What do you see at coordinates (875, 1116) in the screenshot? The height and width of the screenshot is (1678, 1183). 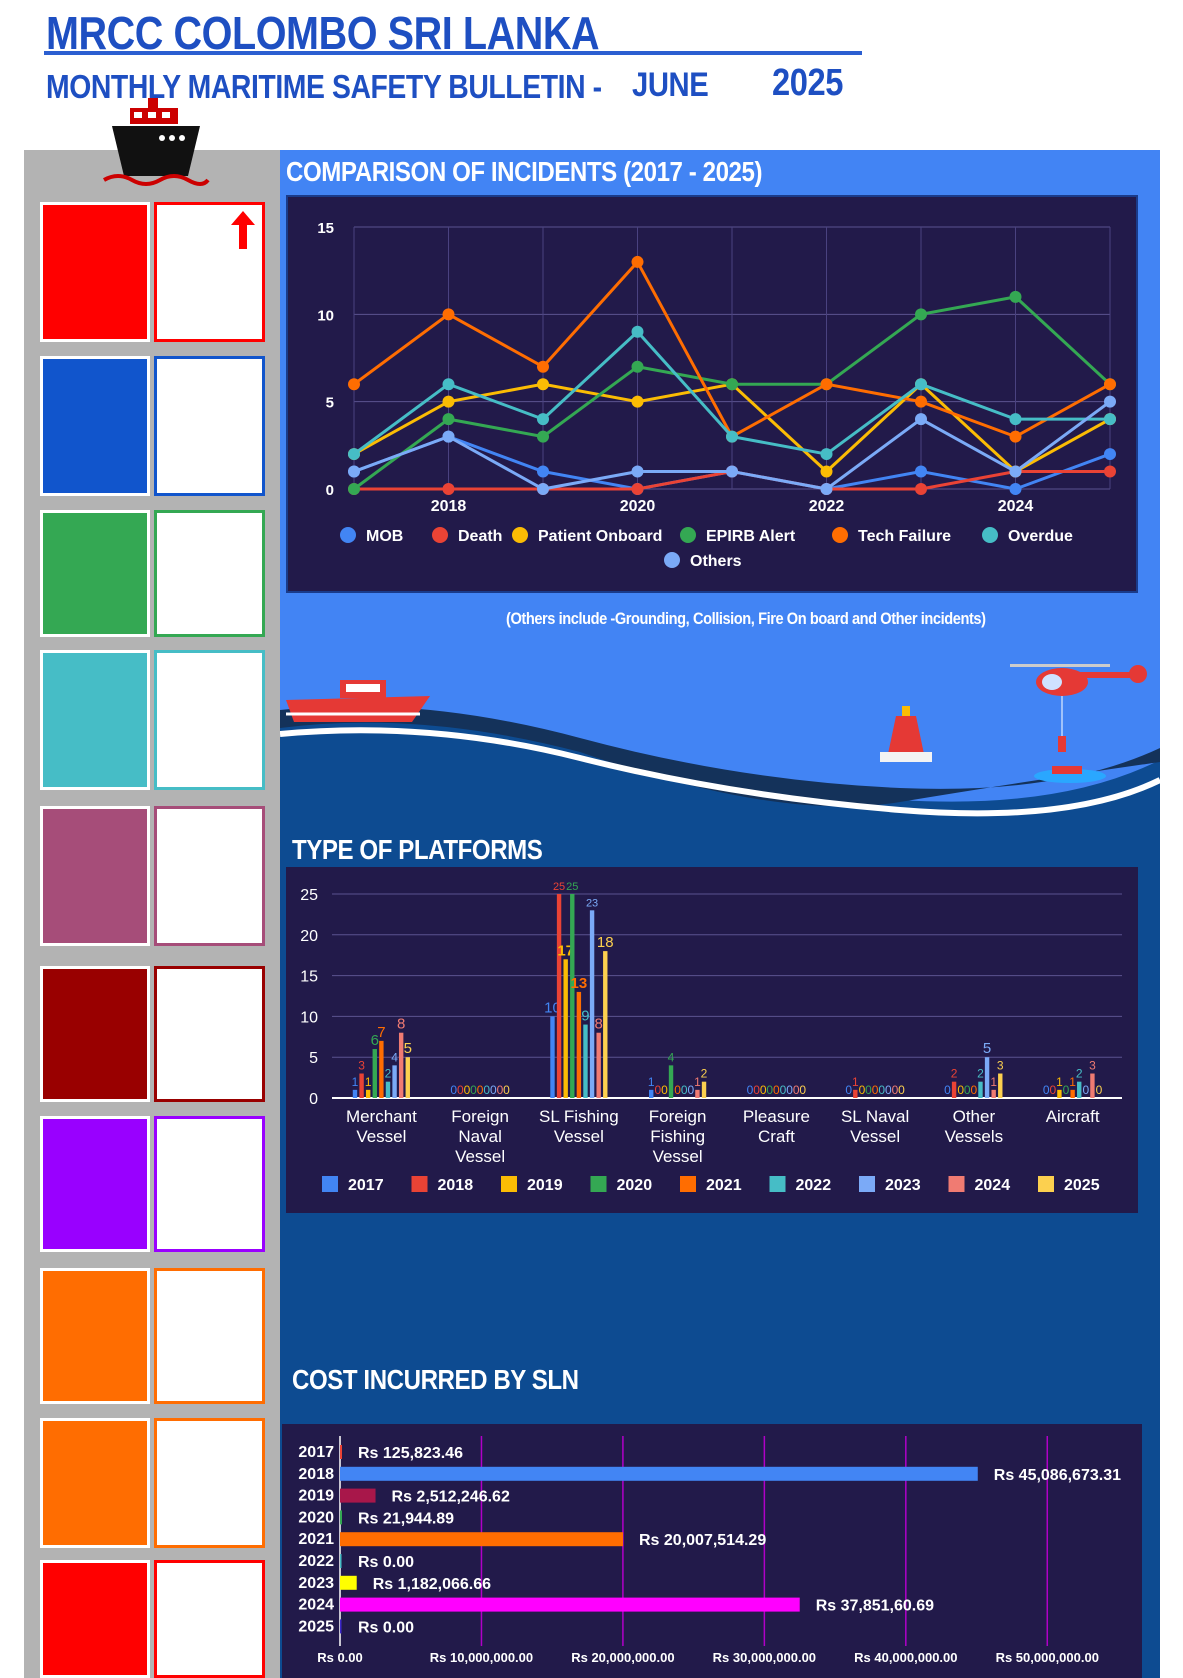 I see `category-label: SL Naval` at bounding box center [875, 1116].